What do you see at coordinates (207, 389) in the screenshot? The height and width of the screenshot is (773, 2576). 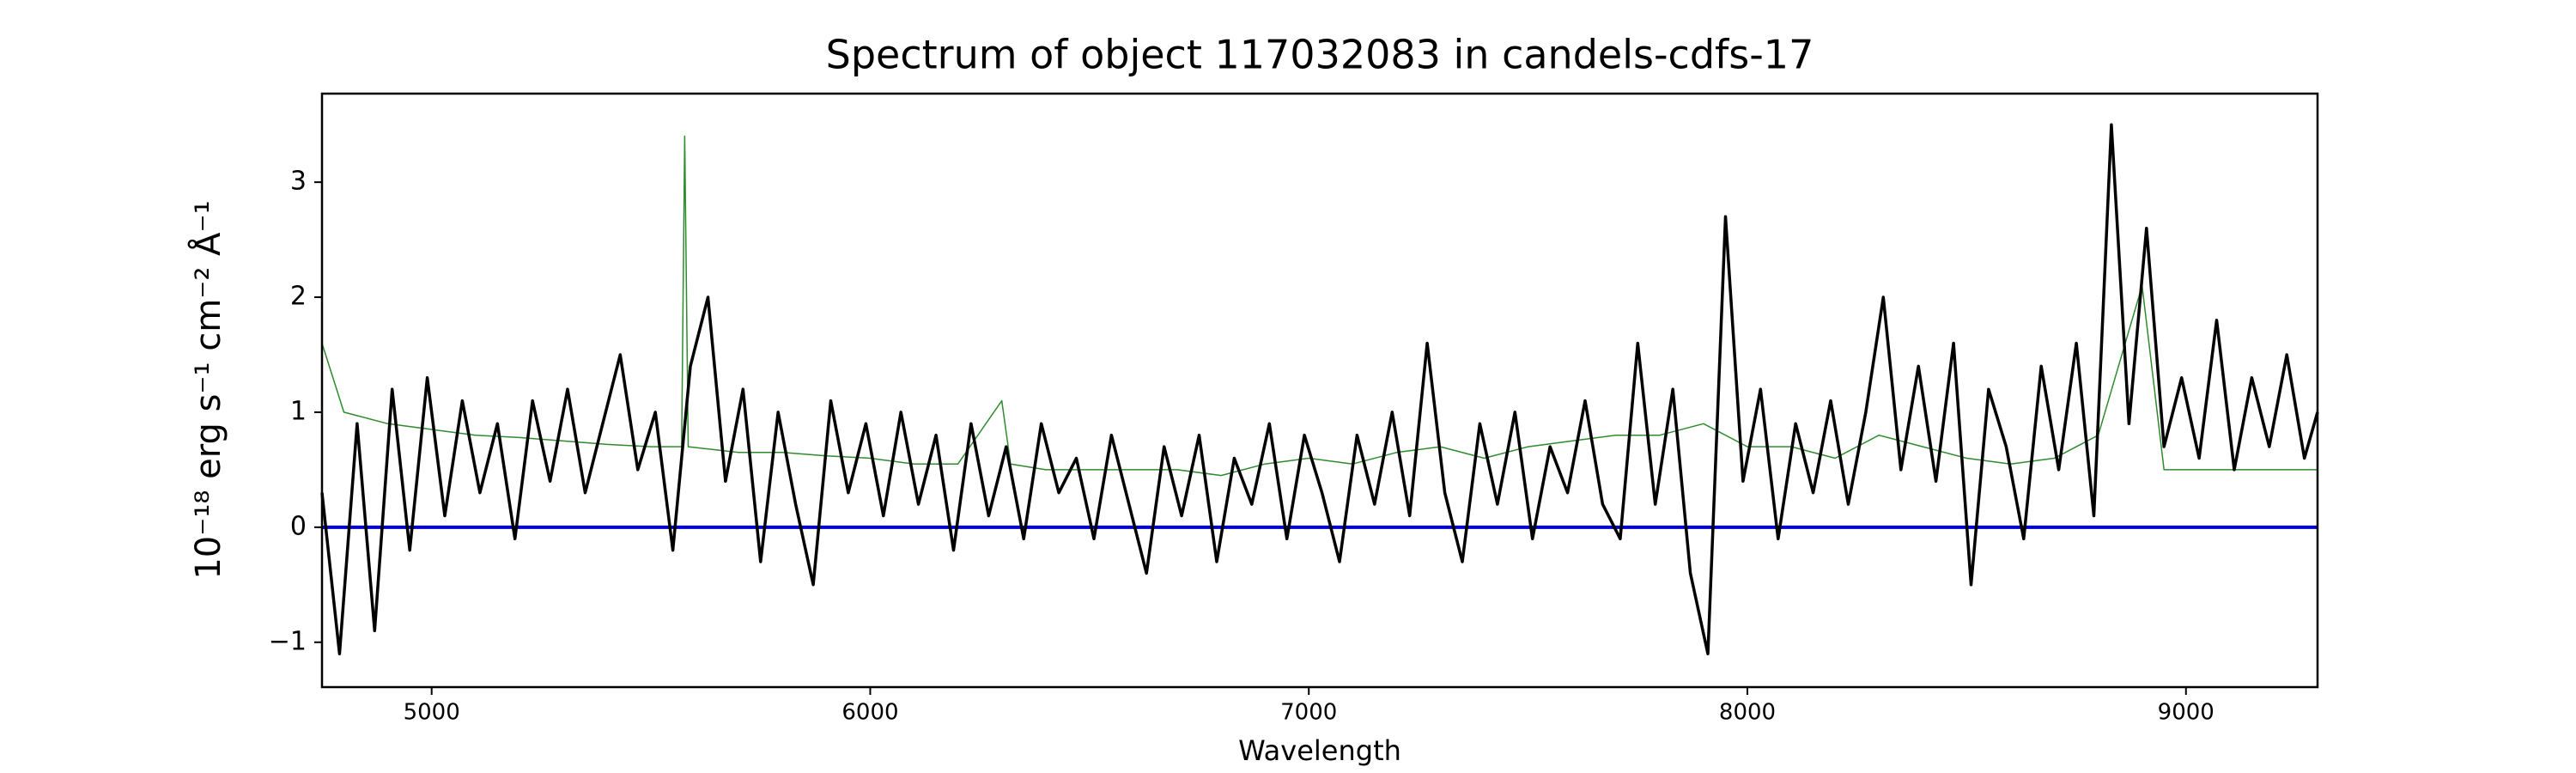 I see `y-axis-label: 10⁻¹⁸ erg s⁻¹ cm⁻² Å⁻¹` at bounding box center [207, 389].